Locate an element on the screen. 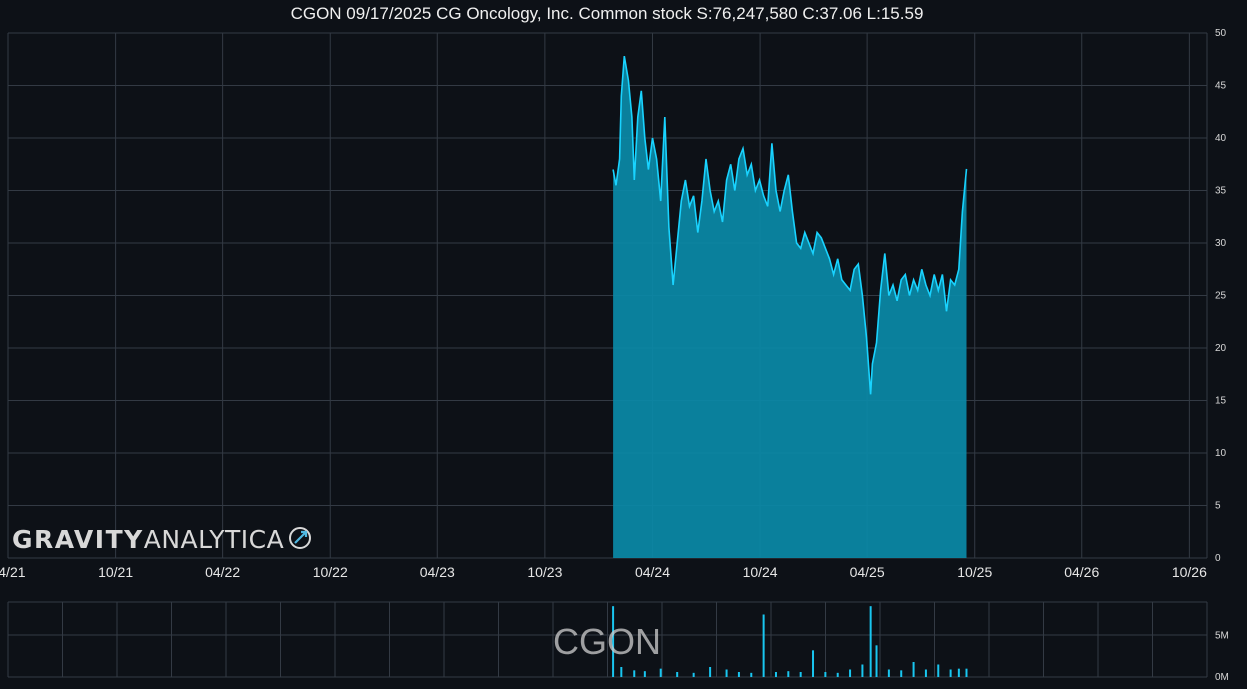  y-tick-label: 20 is located at coordinates (1221, 348).